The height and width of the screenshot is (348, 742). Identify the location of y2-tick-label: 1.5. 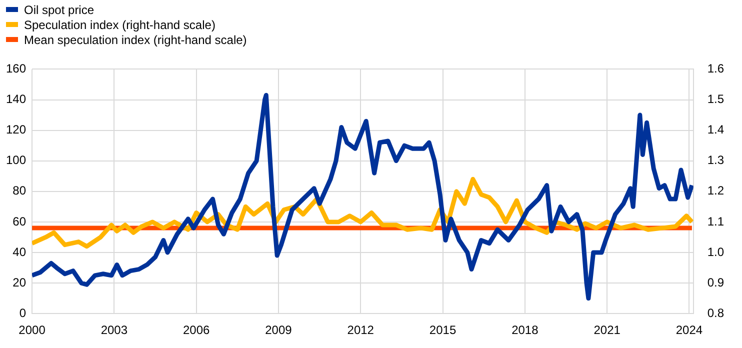
(715, 99).